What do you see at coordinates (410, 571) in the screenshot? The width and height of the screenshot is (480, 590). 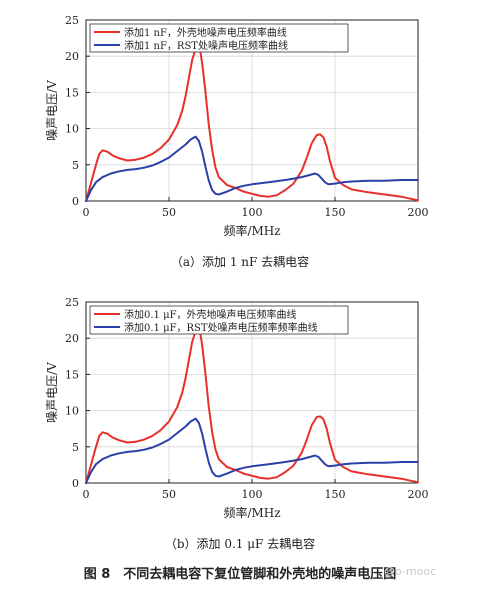 I see `watermark: @o-mooc` at bounding box center [410, 571].